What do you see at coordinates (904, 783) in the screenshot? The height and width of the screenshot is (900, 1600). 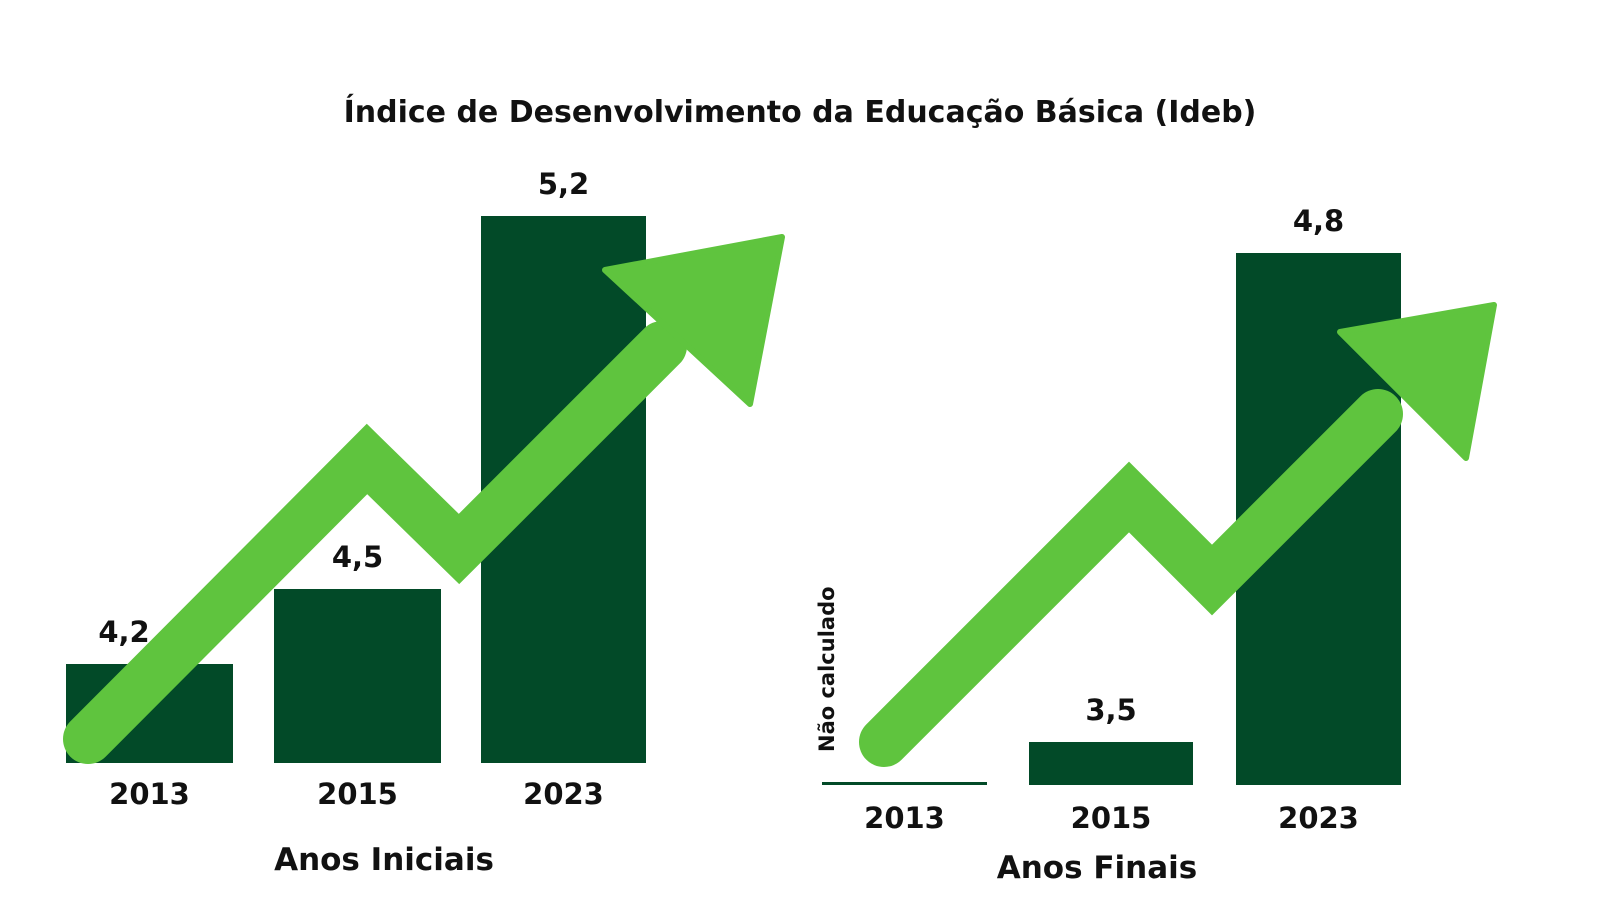 I see `bar-2013` at bounding box center [904, 783].